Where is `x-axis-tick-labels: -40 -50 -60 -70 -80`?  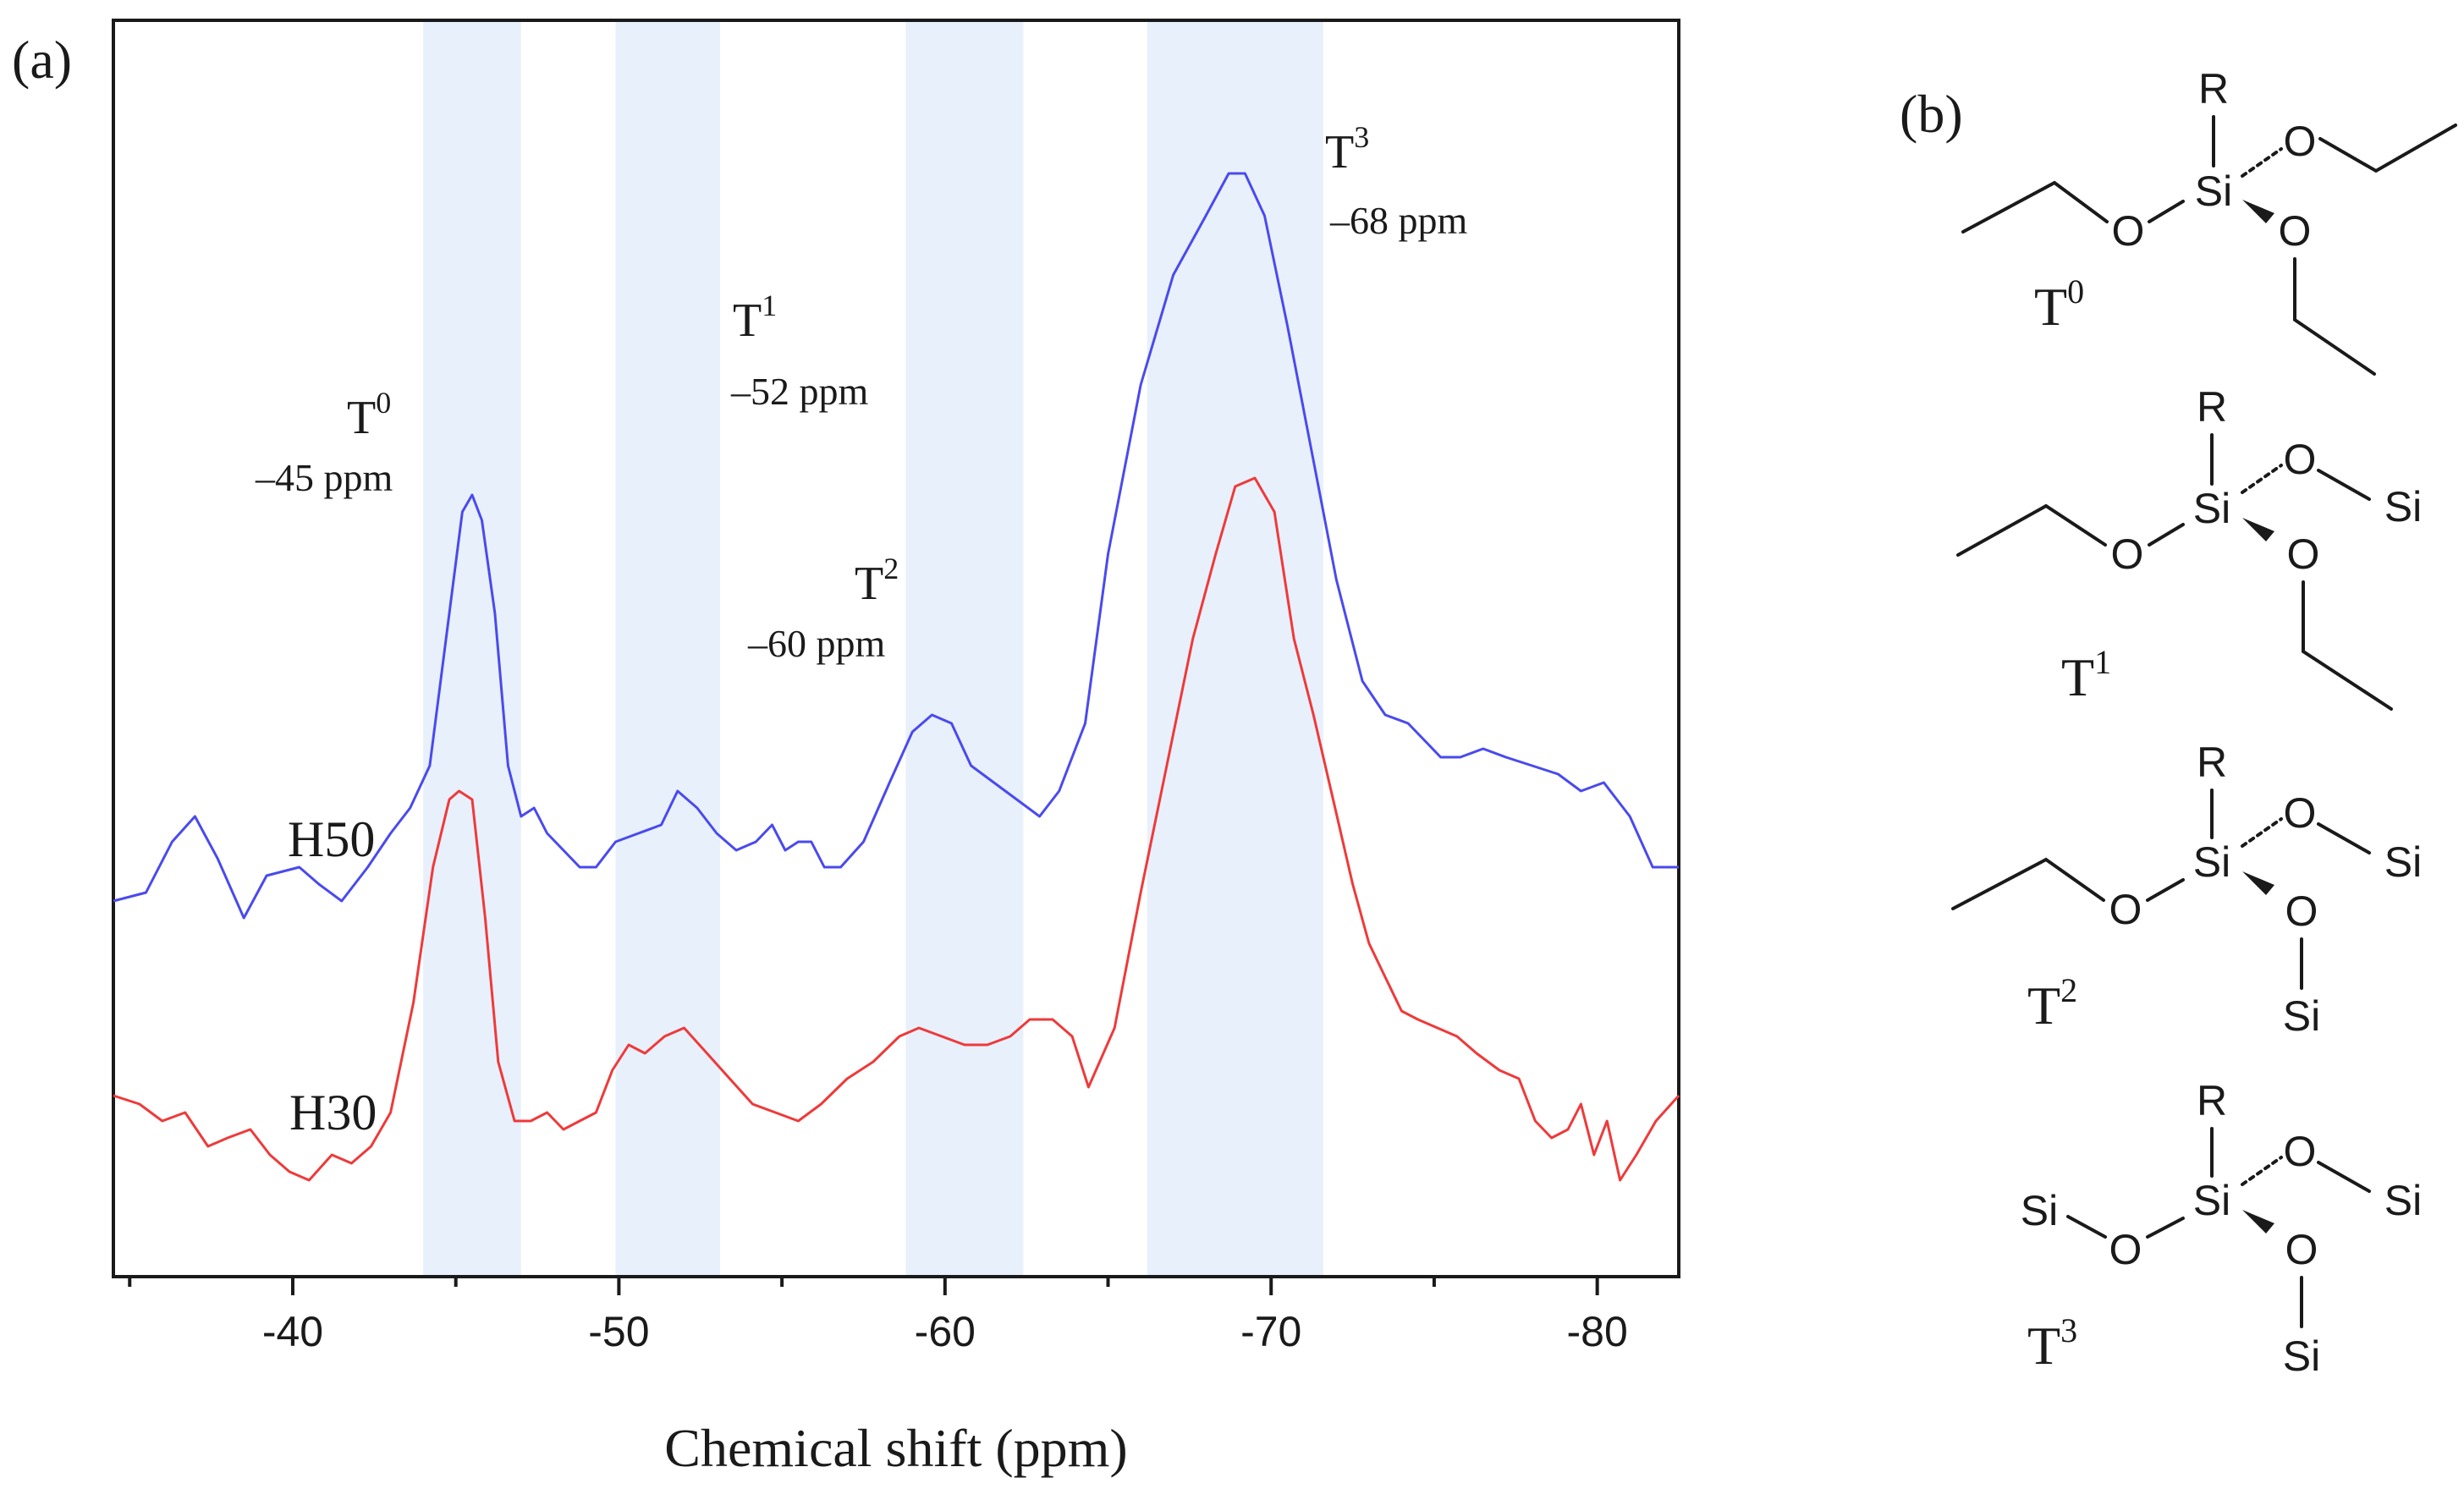
x-axis-tick-labels: -40 -50 -60 -70 -80 is located at coordinates (945, 1331).